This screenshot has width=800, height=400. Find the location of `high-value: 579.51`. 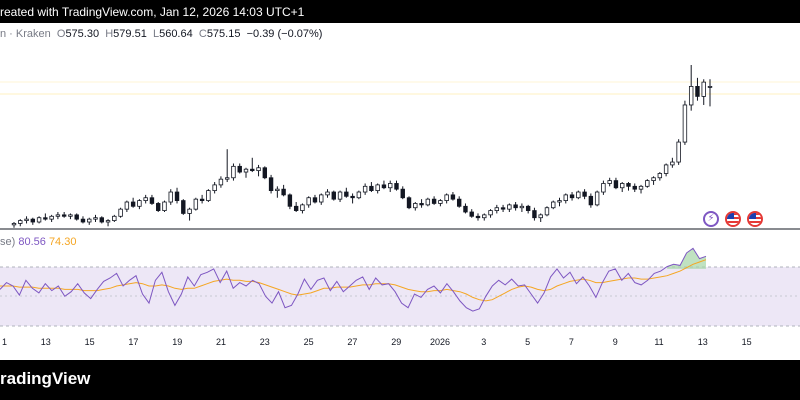

high-value: 579.51 is located at coordinates (130, 34).